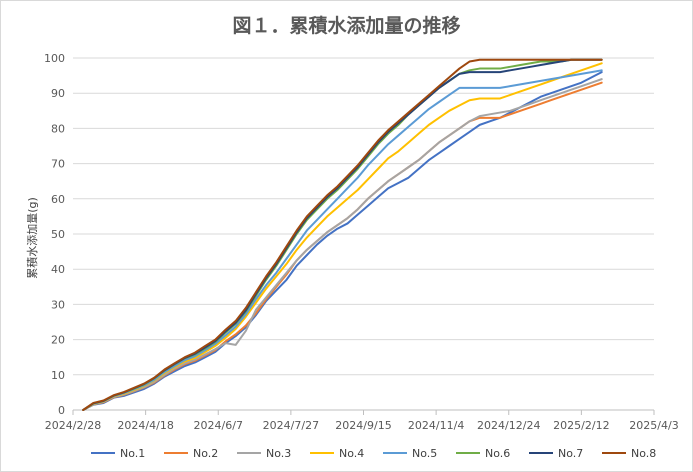  I want to click on y-tick-label: 70, so click(58, 164).